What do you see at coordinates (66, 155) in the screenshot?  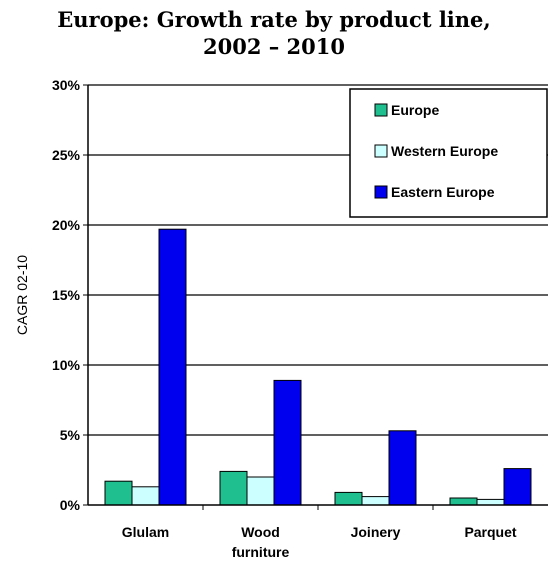 I see `y-tick-label: 25%` at bounding box center [66, 155].